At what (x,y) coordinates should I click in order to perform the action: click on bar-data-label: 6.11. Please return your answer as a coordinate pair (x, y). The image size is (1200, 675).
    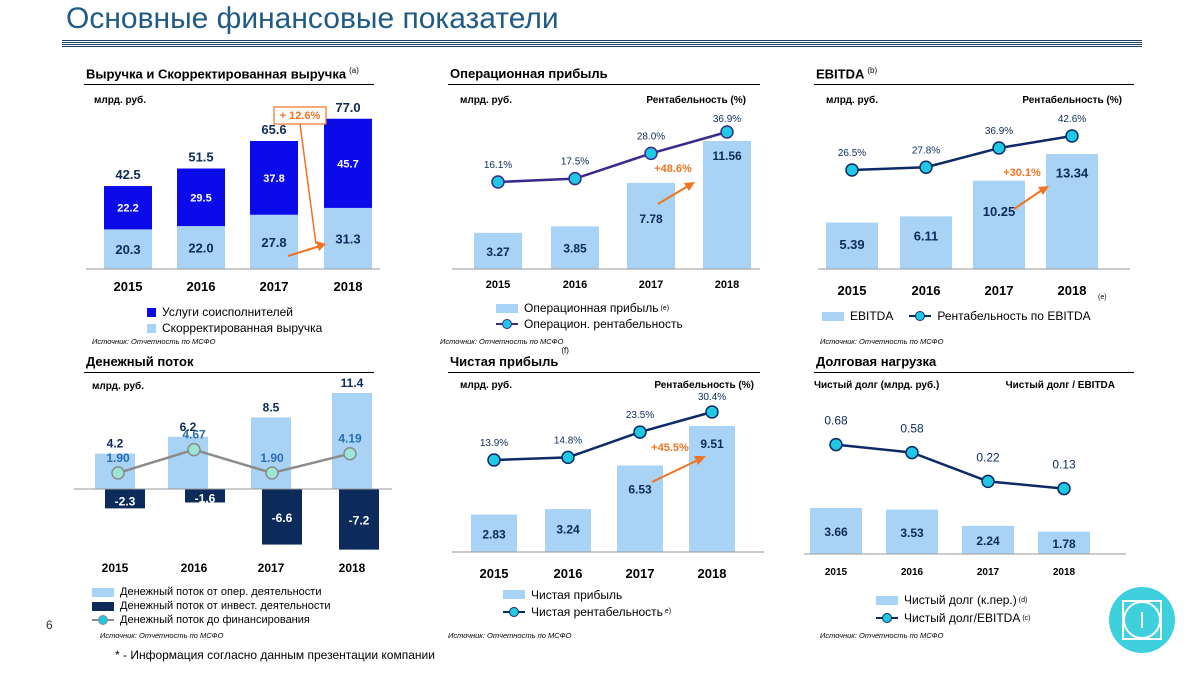
    Looking at the image, I should click on (926, 236).